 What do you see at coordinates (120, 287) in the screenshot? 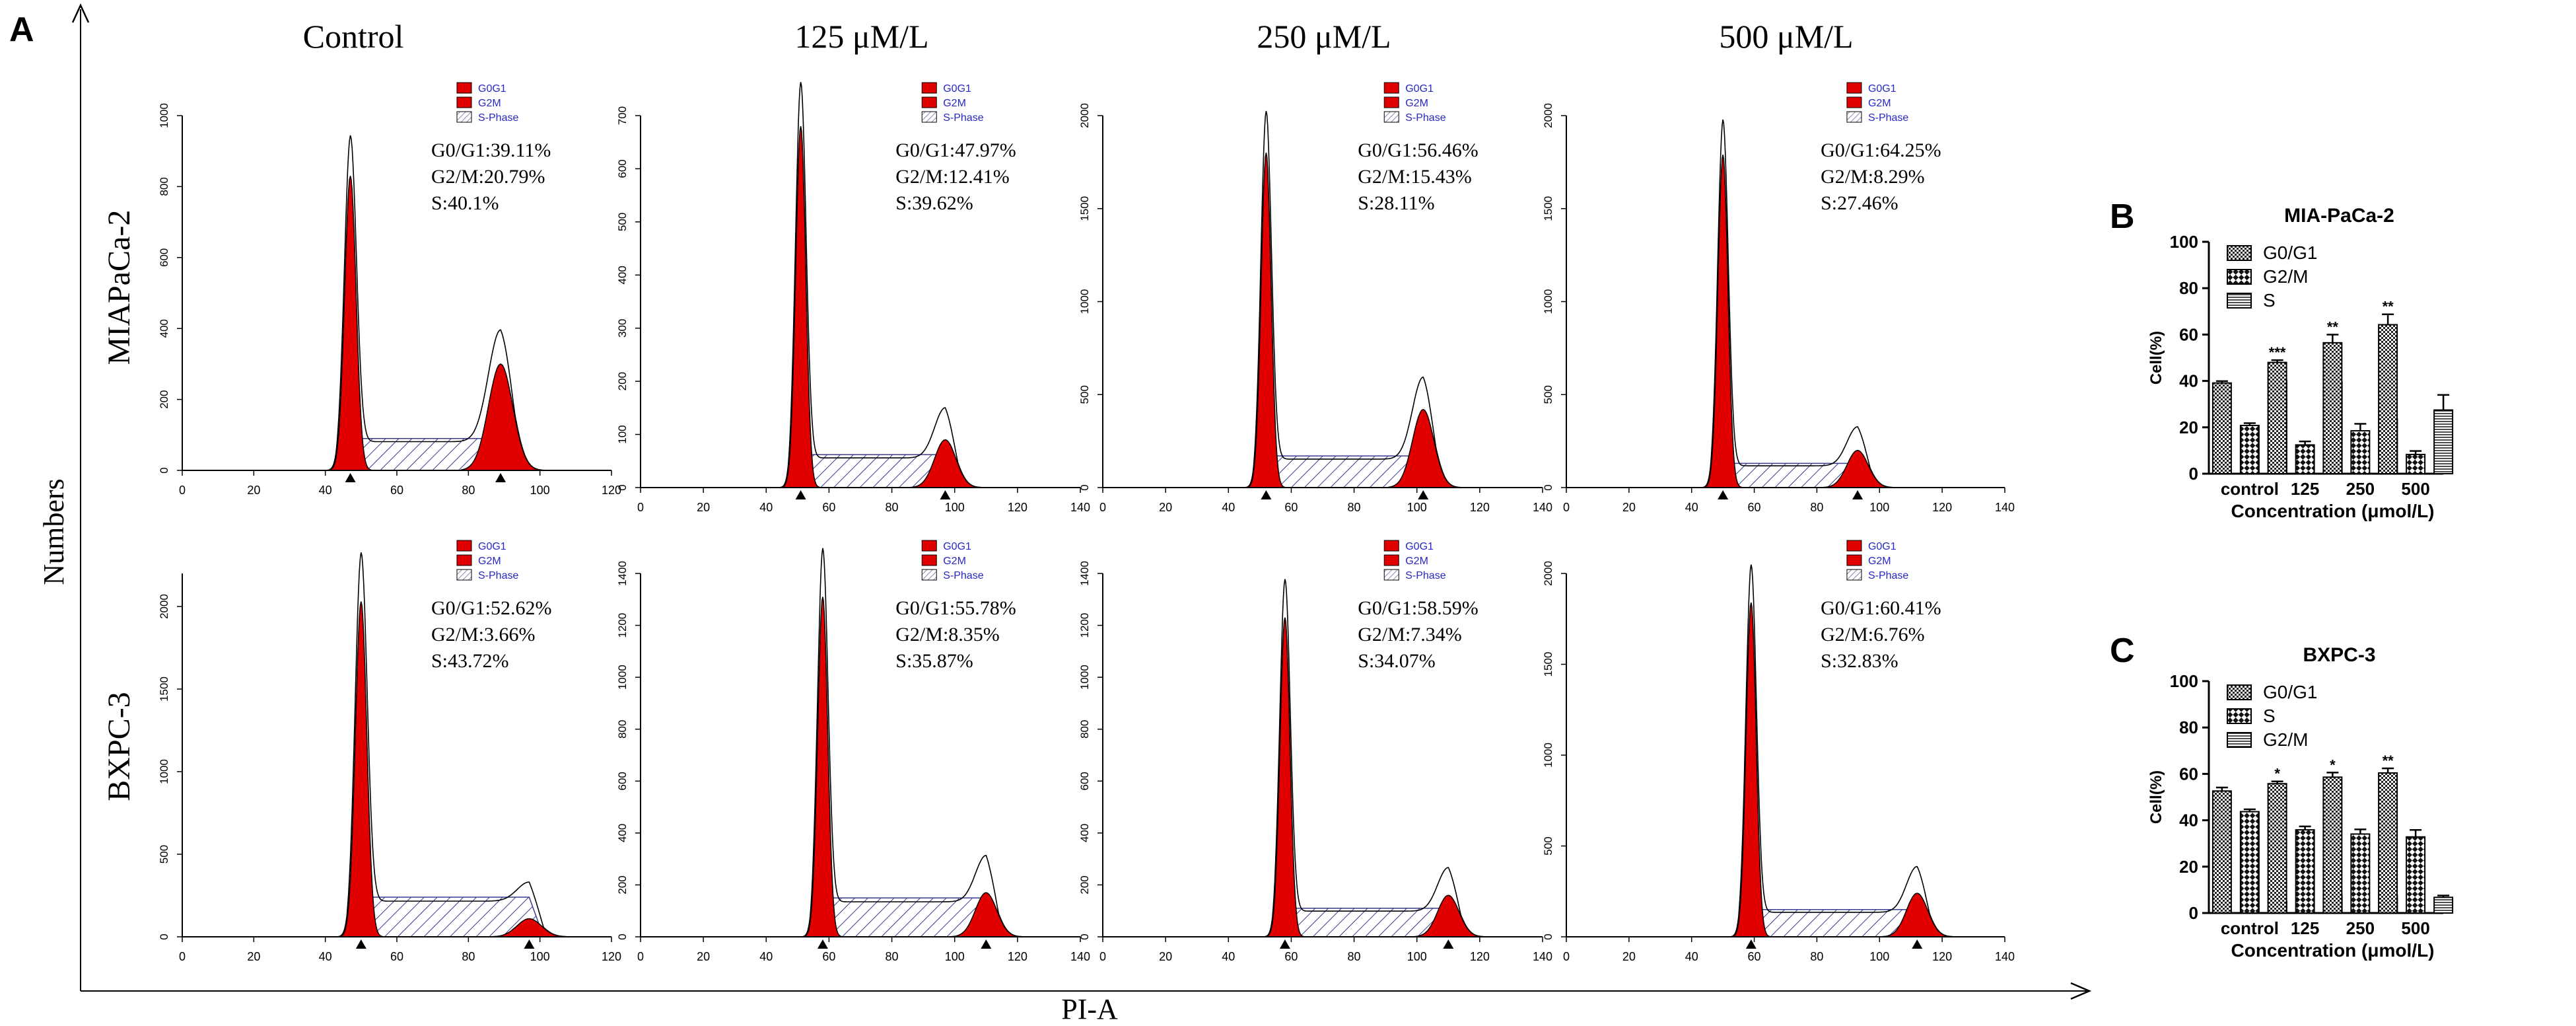
I see `row-label-miapaca2: MIAPaCa-2` at bounding box center [120, 287].